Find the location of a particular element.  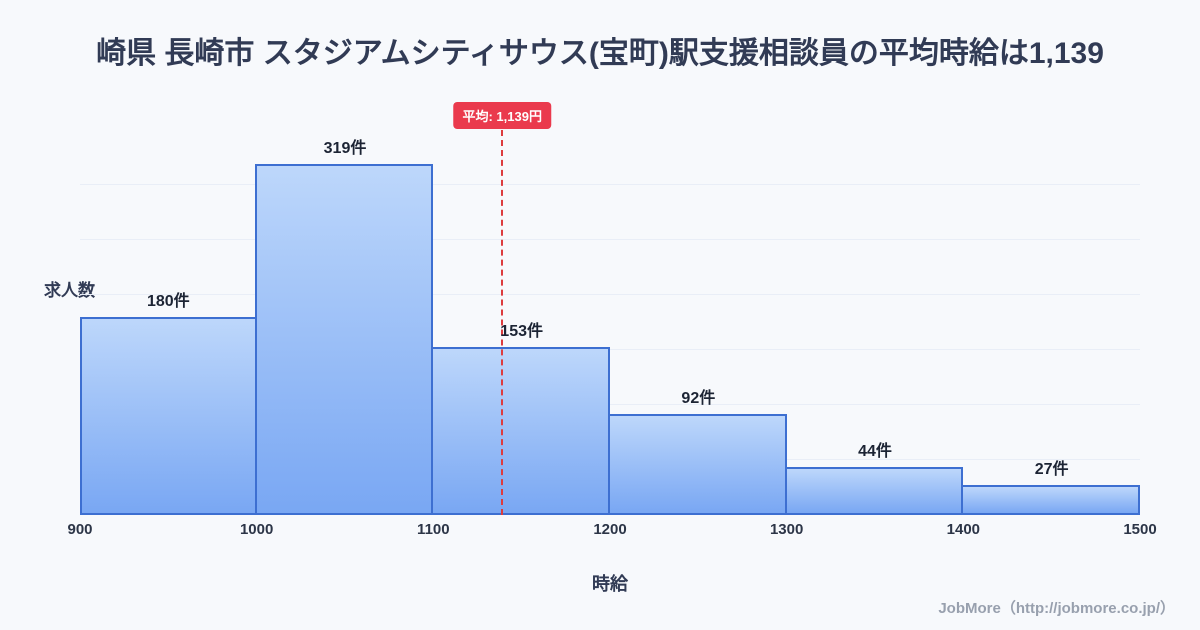

x-axis-ticks: 900 1000 1100 1200 1300 1400 1500 is located at coordinates (611, 531).